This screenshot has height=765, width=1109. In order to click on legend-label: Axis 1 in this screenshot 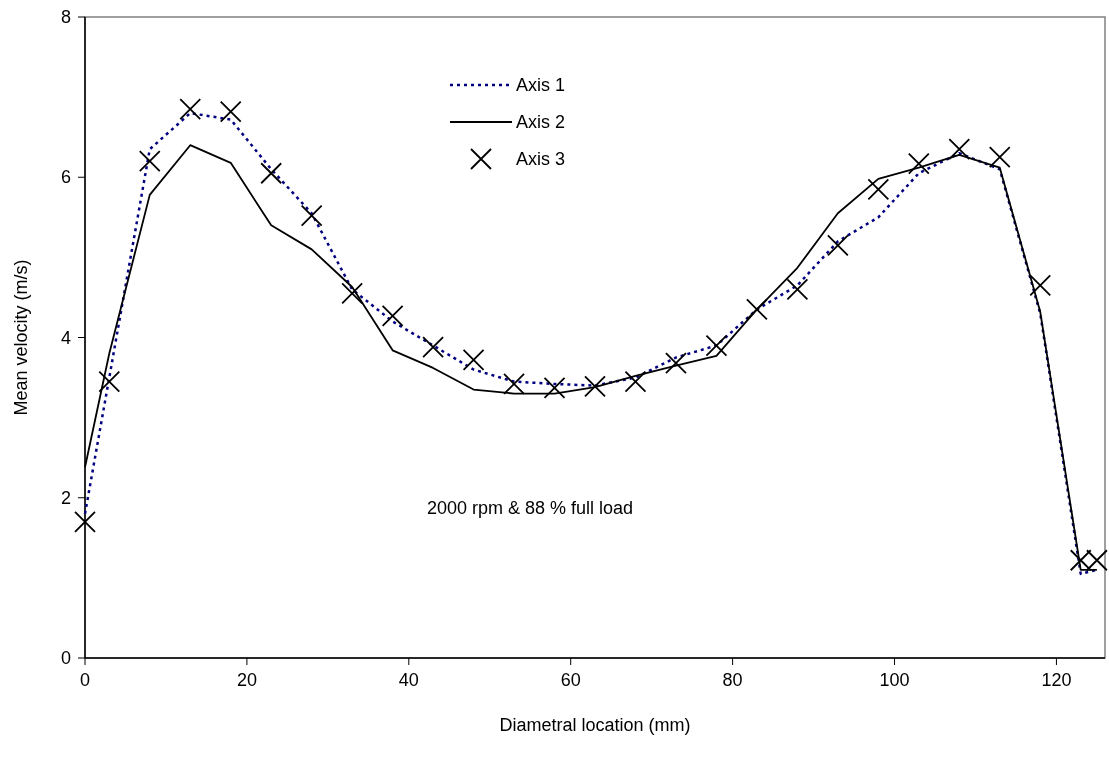, I will do `click(541, 85)`.